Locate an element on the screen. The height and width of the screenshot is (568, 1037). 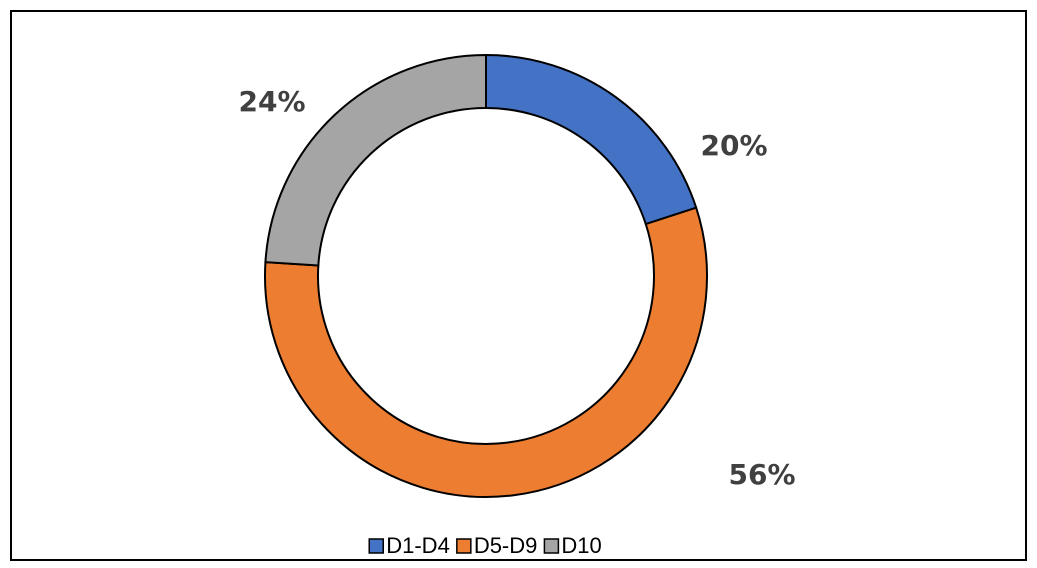
legend-label: D5-D9 is located at coordinates (506, 545).